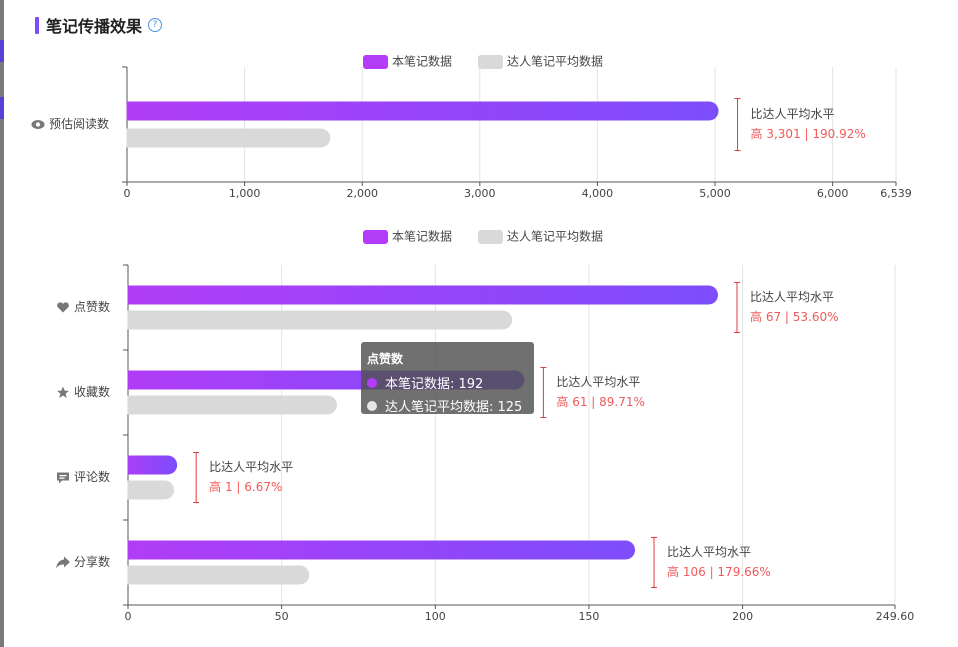 Image resolution: width=958 pixels, height=647 pixels. I want to click on tooltip-row-average: 达人笔记平均数据: 125, so click(447, 405).